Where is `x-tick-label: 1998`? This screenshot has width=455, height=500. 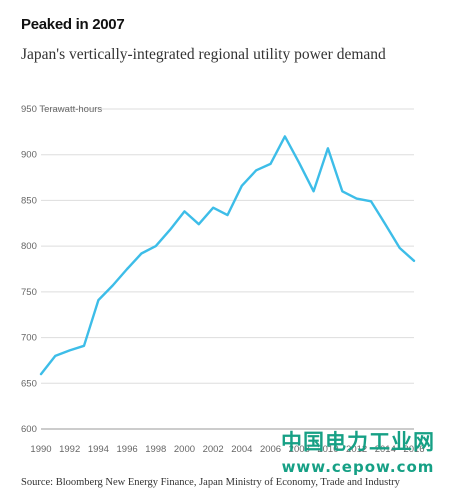 x-tick-label: 1998 is located at coordinates (155, 449).